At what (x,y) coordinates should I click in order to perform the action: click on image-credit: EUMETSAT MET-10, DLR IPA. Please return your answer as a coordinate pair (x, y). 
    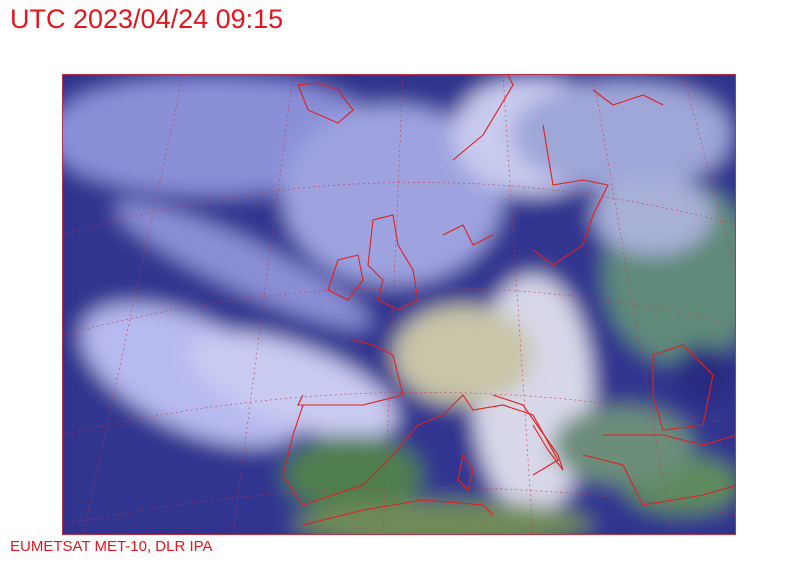
    Looking at the image, I should click on (111, 546).